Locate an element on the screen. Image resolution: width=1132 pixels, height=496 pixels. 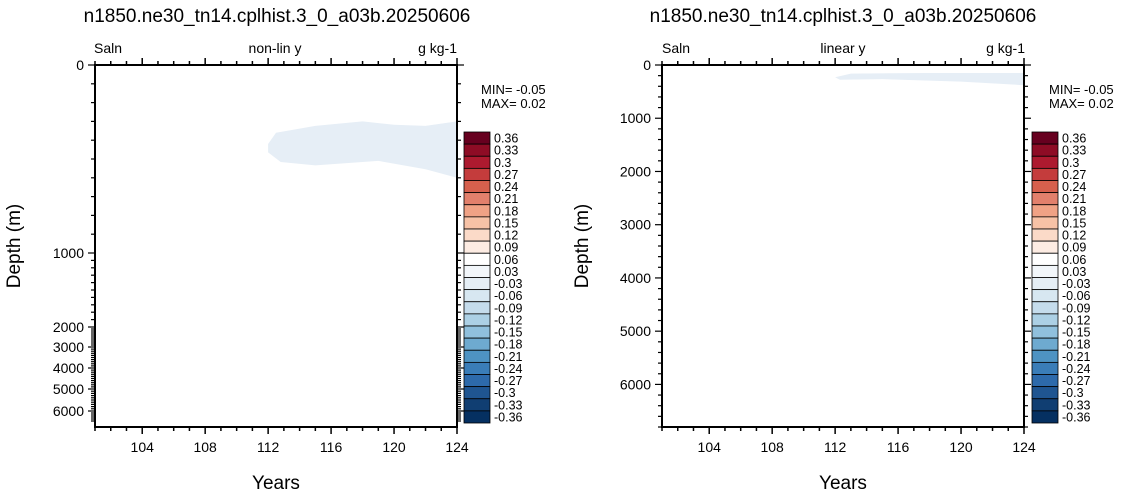
colorbar-label: -0.18 is located at coordinates (508, 345).